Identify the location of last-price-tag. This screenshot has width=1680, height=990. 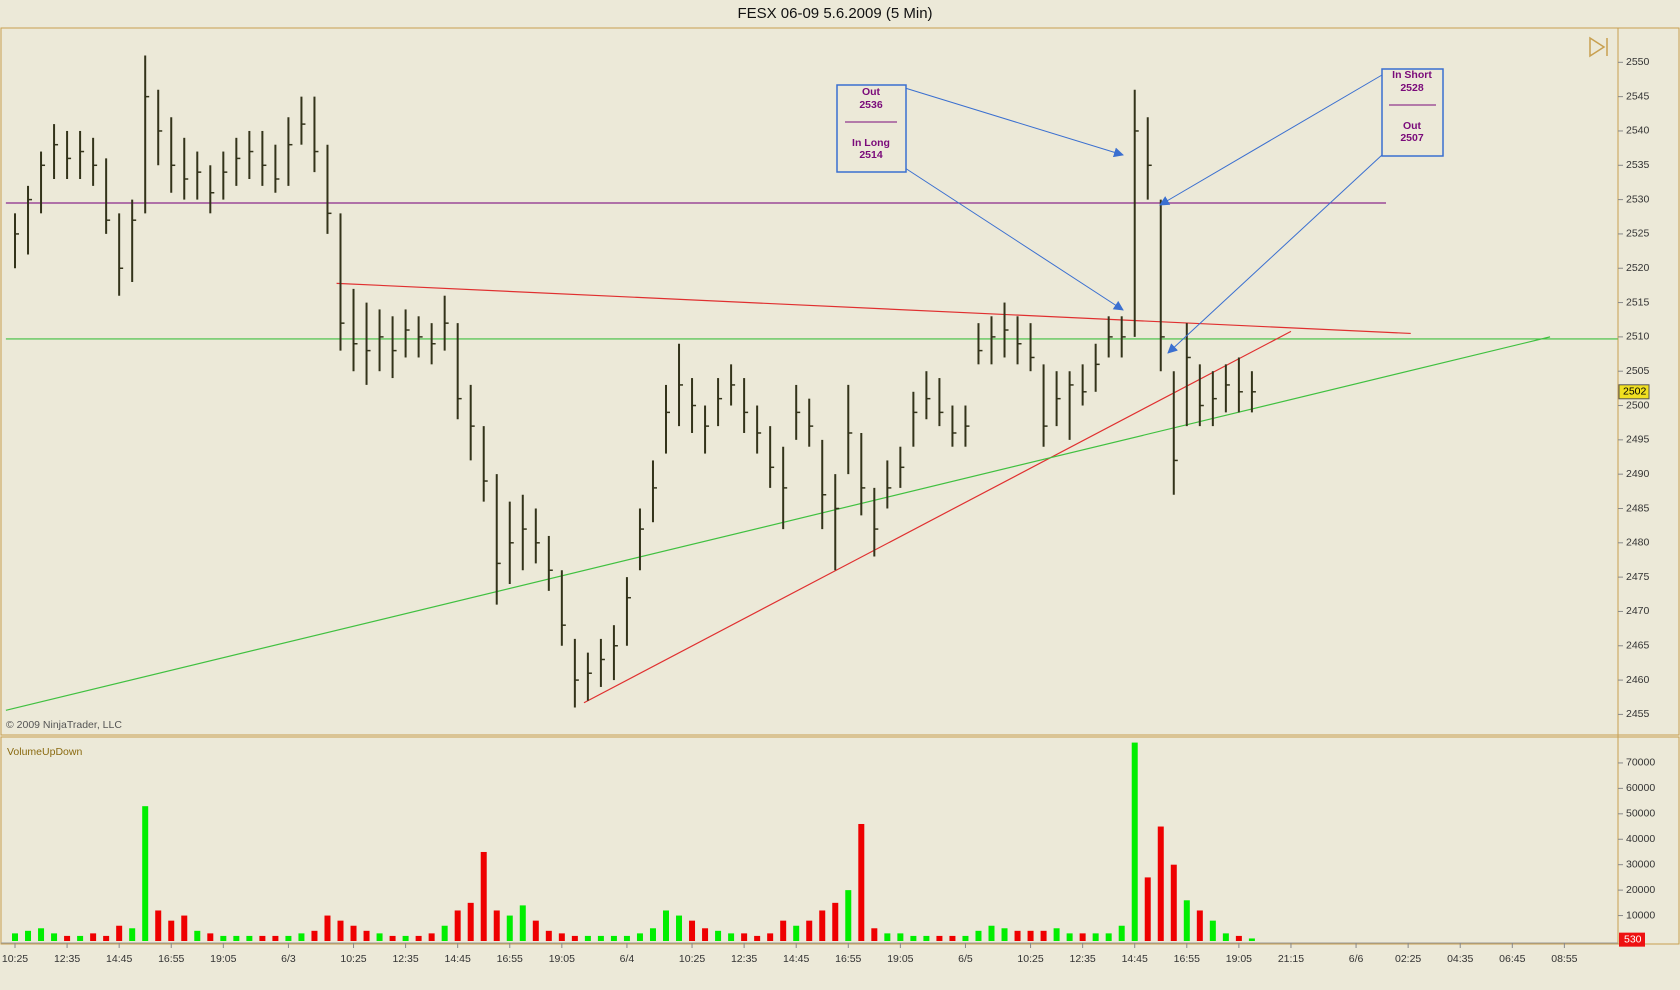
(1634, 392).